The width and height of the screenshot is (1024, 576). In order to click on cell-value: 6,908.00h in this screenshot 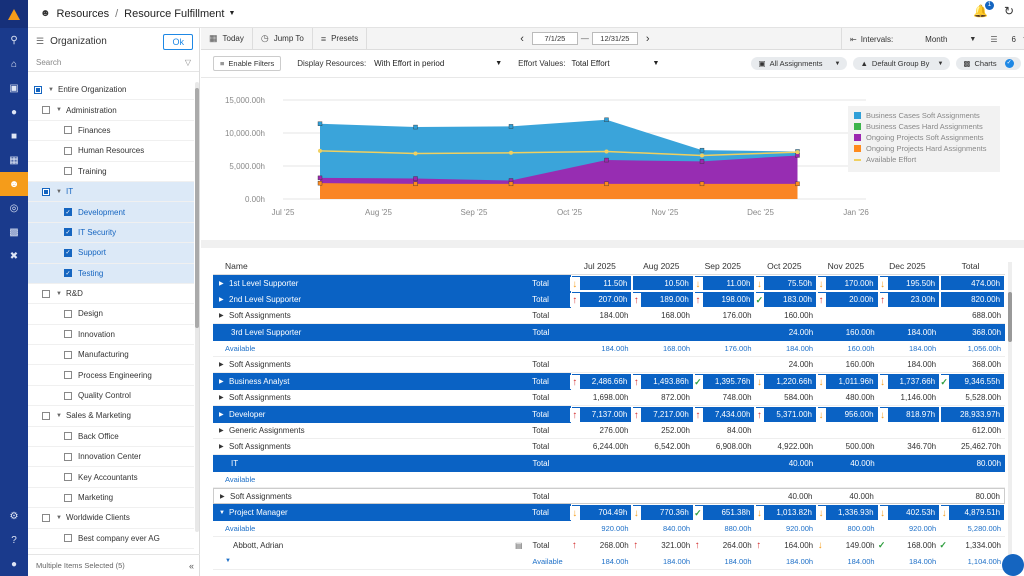, I will do `click(725, 446)`.